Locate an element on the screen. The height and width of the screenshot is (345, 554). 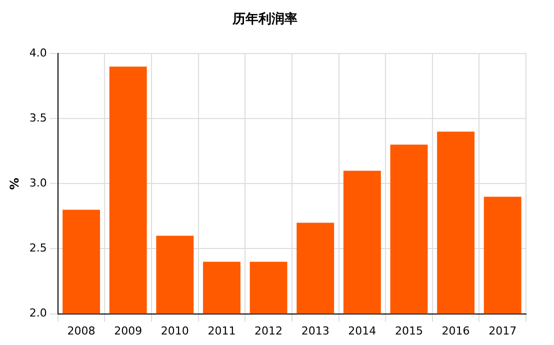
y-tick-label: 4.0 is located at coordinates (38, 53).